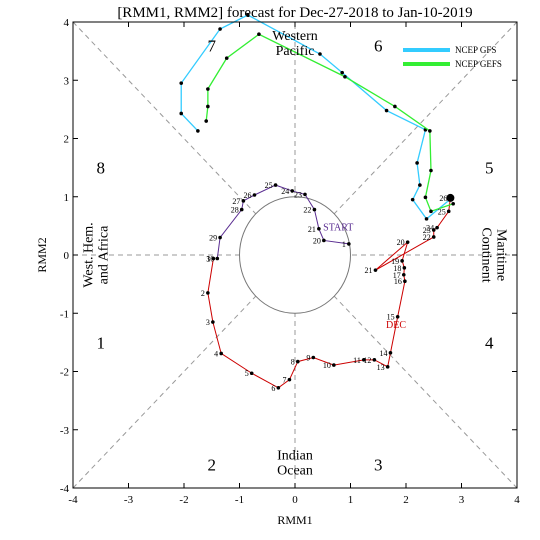  What do you see at coordinates (383, 353) in the screenshot?
I see `day-label: 14` at bounding box center [383, 353].